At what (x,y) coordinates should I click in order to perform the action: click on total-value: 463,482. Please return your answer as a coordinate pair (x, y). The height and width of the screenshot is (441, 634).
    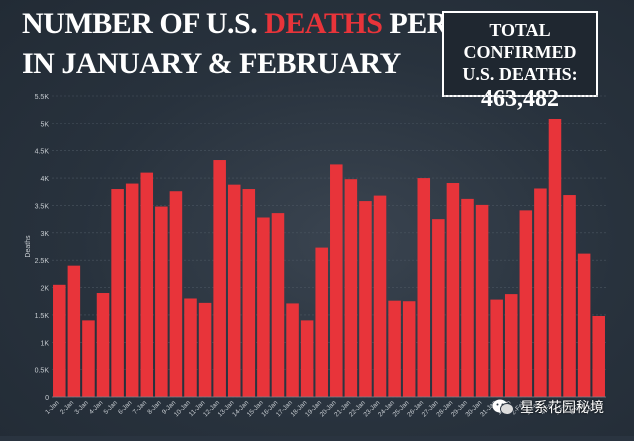
    Looking at the image, I should click on (520, 99).